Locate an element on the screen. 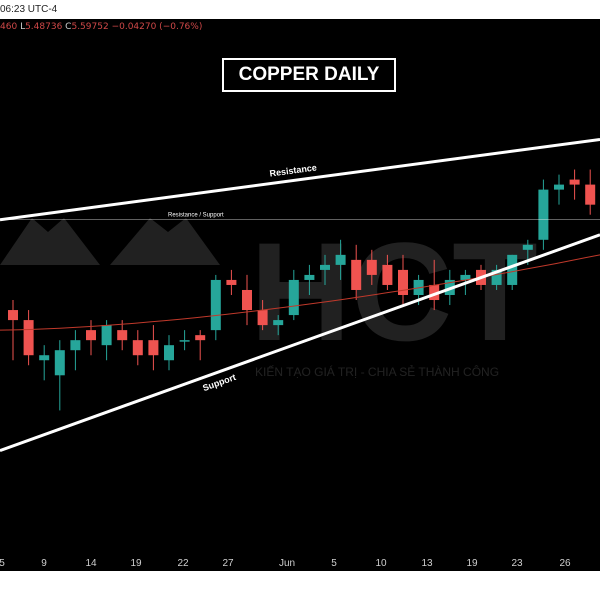 Image resolution: width=600 pixels, height=600 pixels. top-status-strip: 06:23 UTC-4 is located at coordinates (300, 9).